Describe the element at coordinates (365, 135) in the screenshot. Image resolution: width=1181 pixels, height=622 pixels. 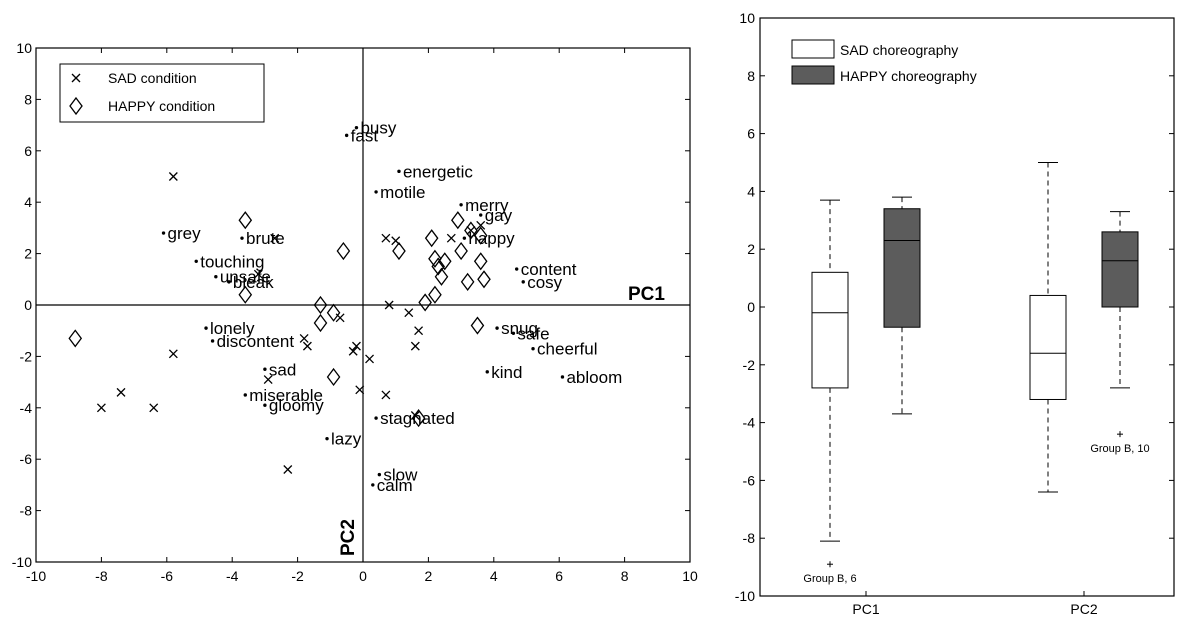
I see `word-label: fast` at that location.